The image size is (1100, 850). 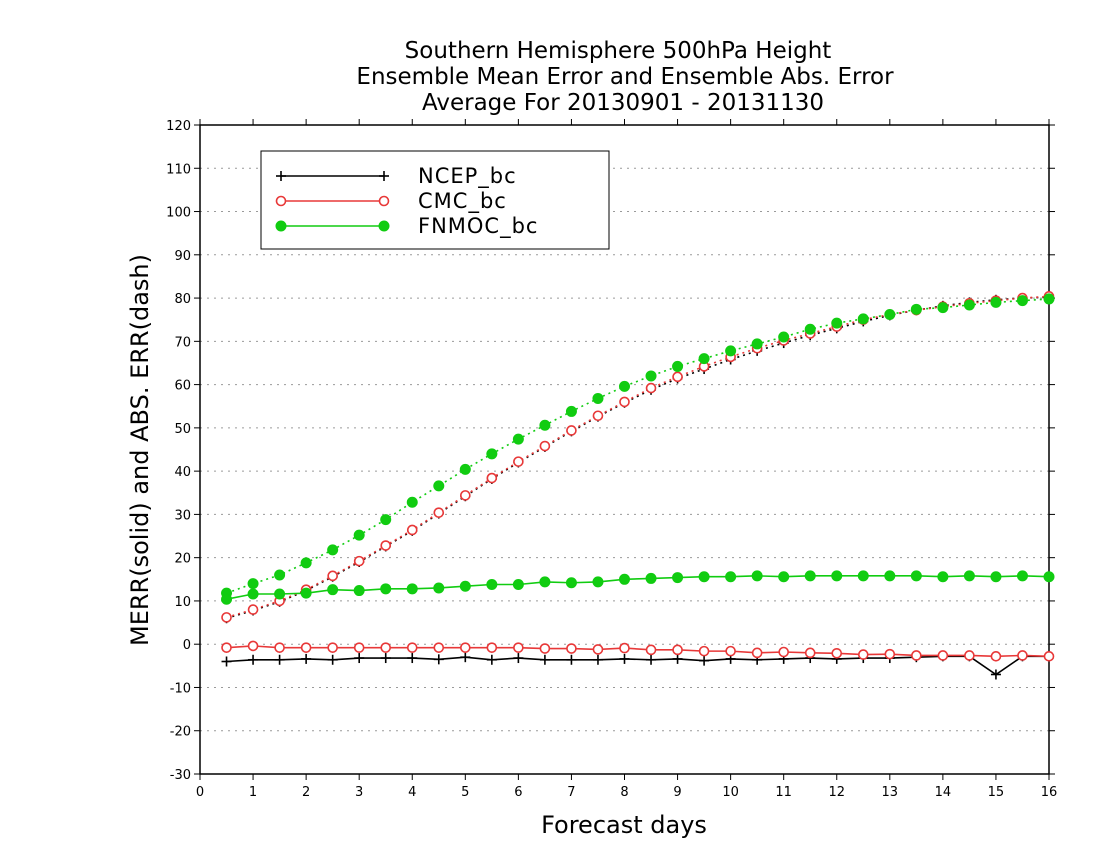 What do you see at coordinates (637, 665) in the screenshot?
I see `series-line-merr-ncep-bc` at bounding box center [637, 665].